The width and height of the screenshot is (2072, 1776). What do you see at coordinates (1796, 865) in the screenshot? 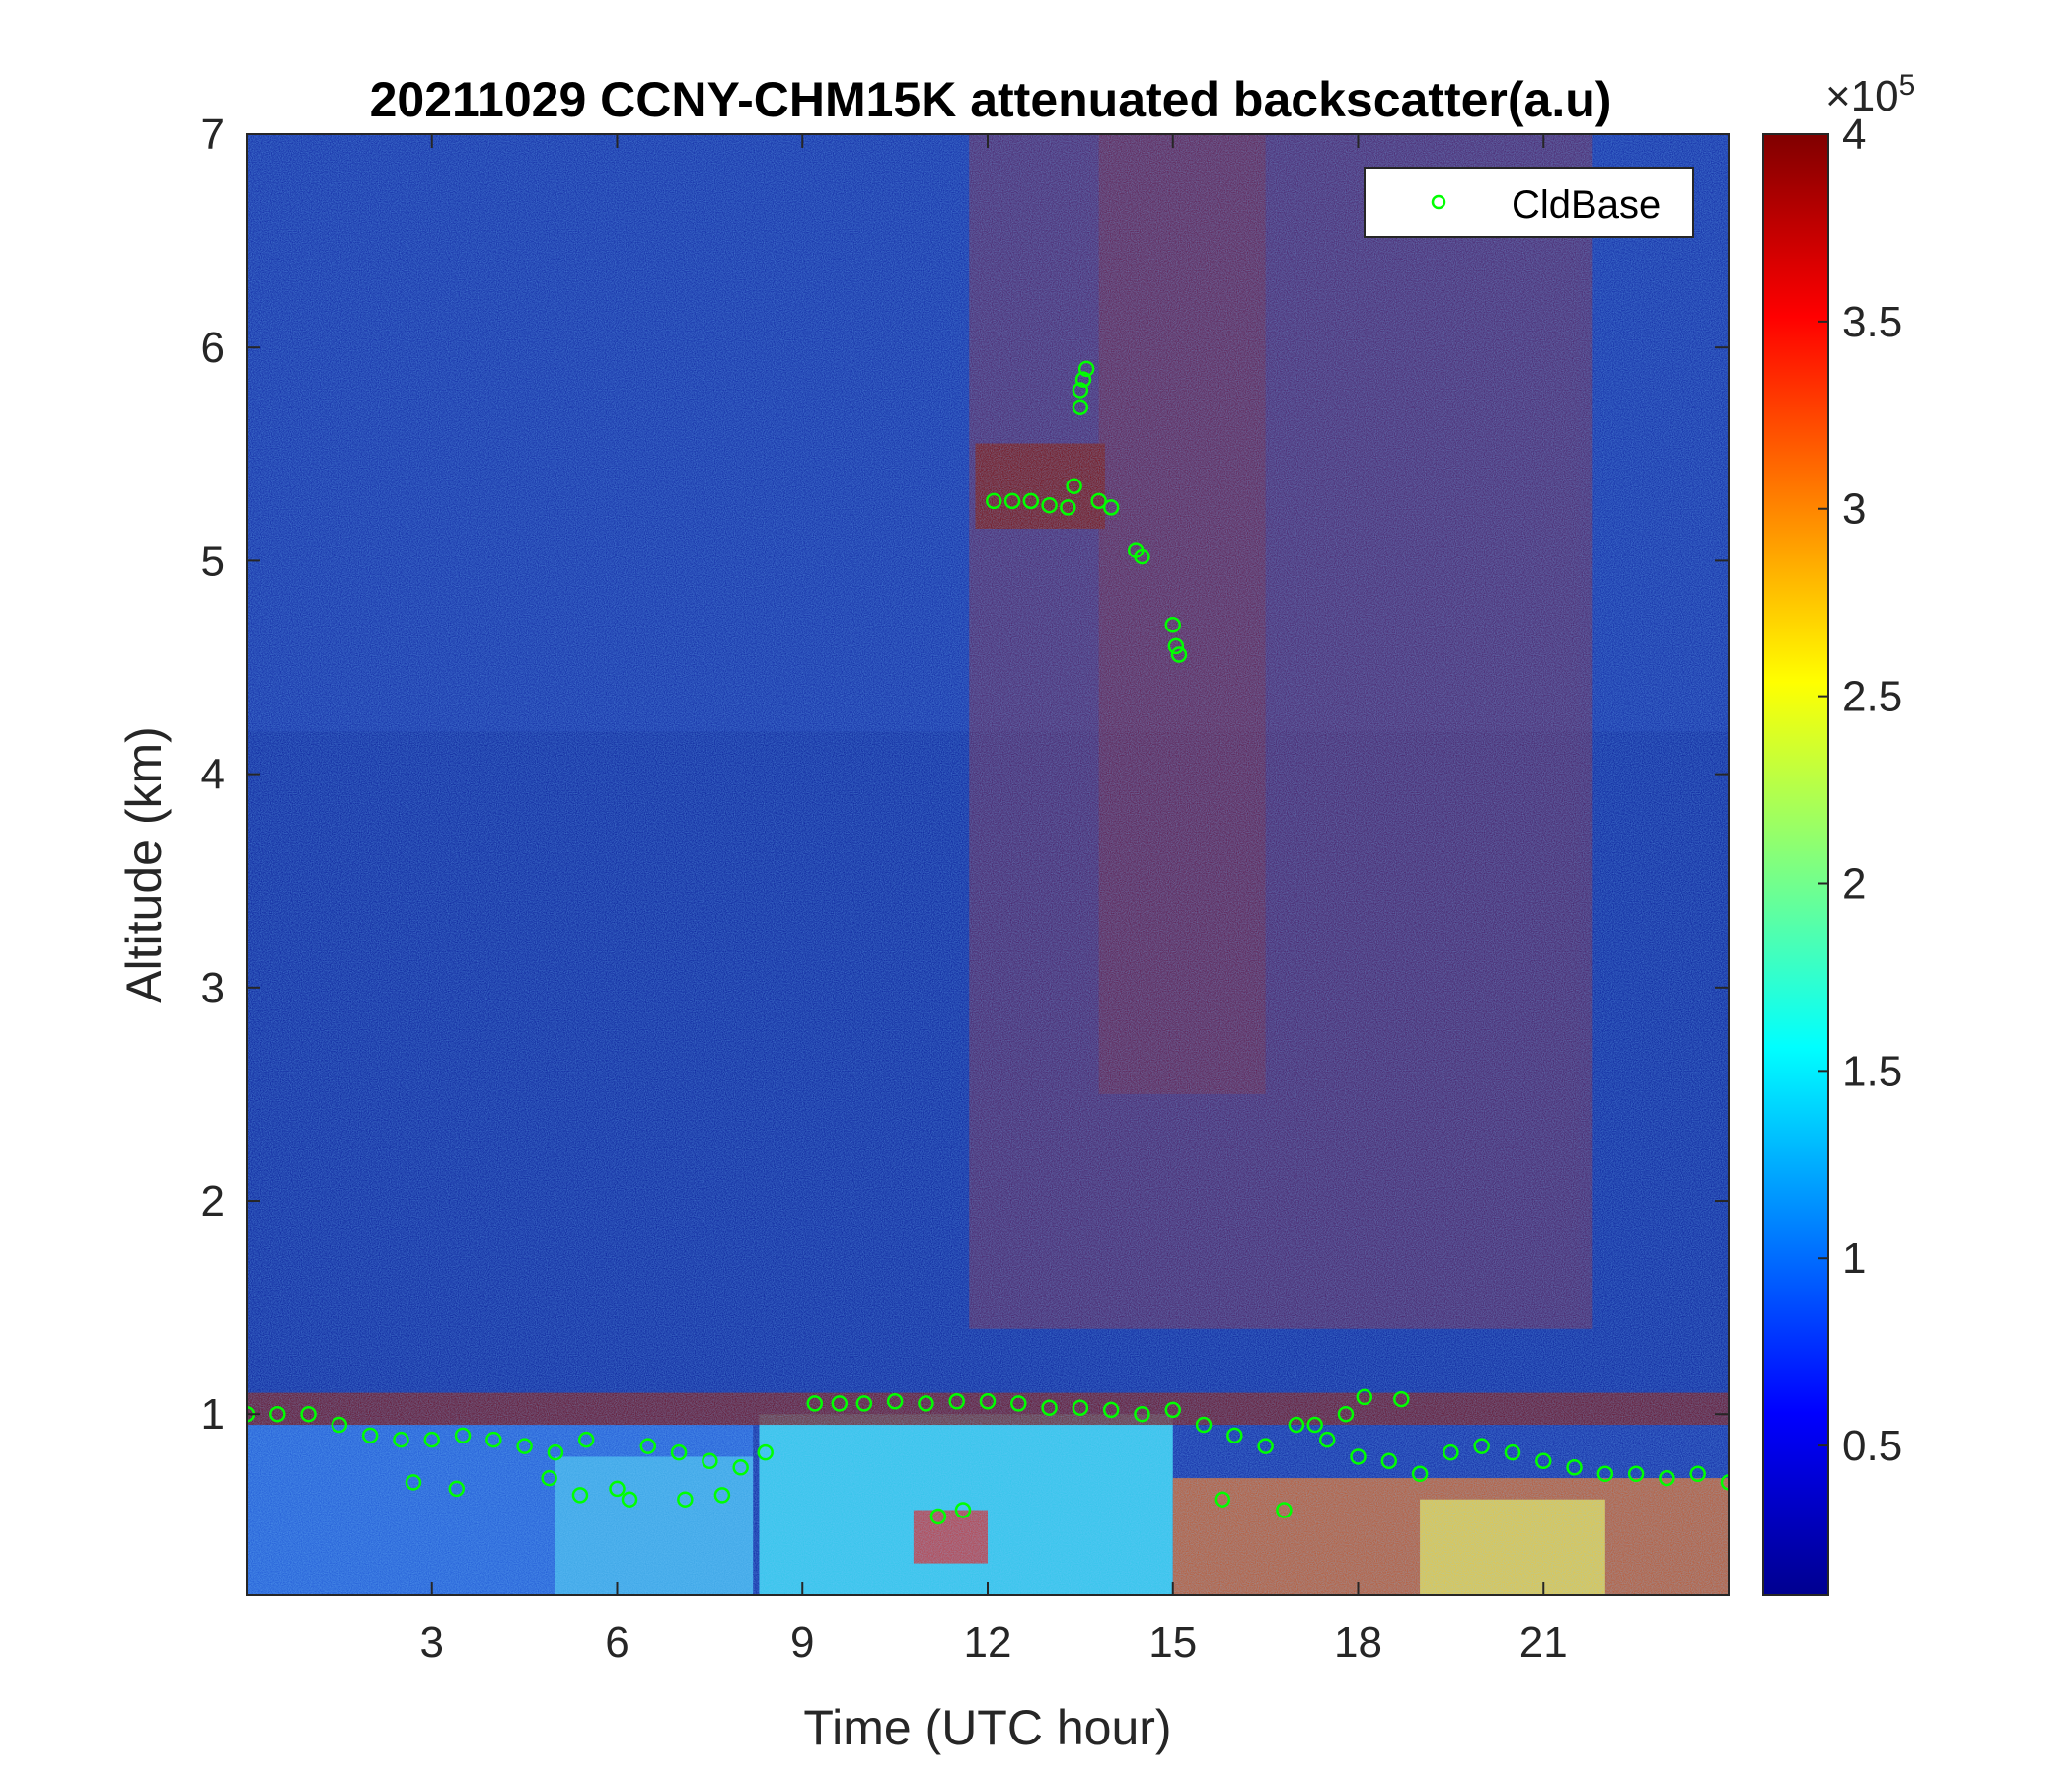
I see `colorbar-gradient` at bounding box center [1796, 865].